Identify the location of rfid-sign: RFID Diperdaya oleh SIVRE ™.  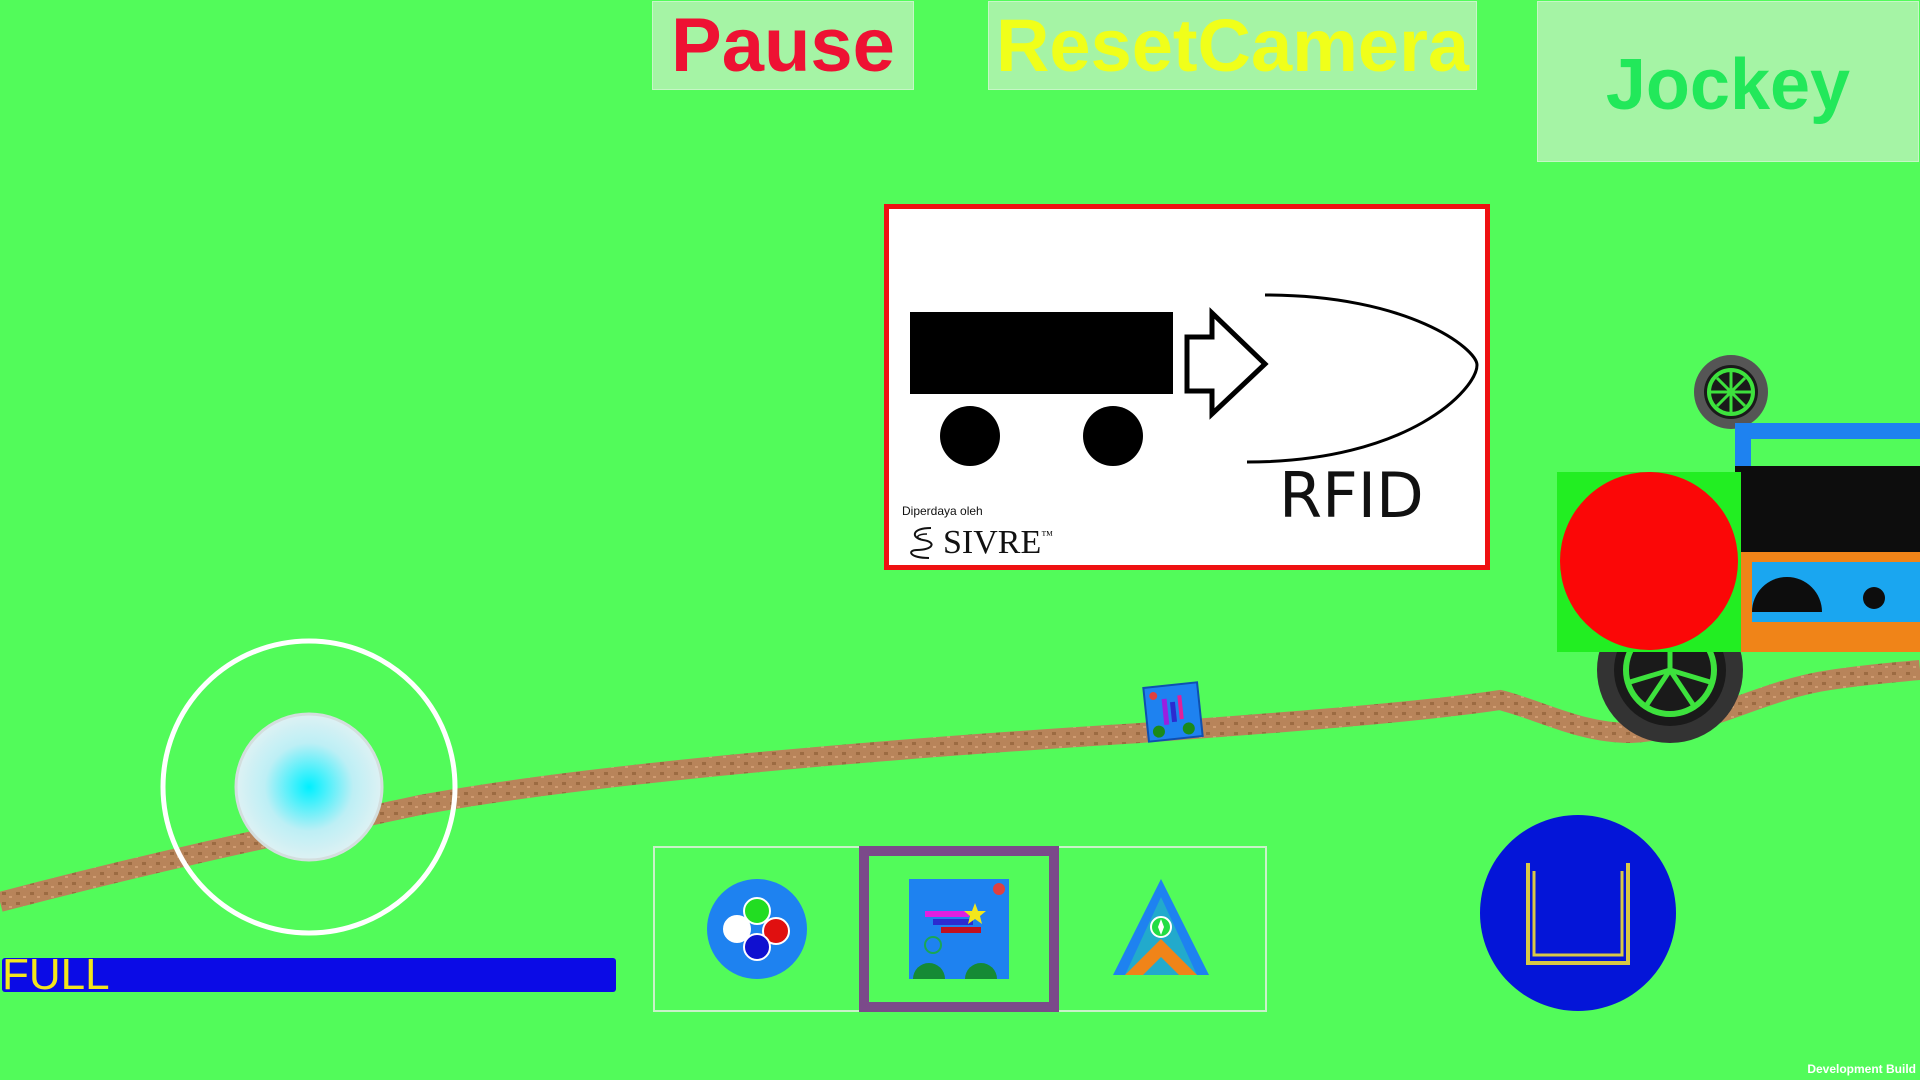
(1187, 387).